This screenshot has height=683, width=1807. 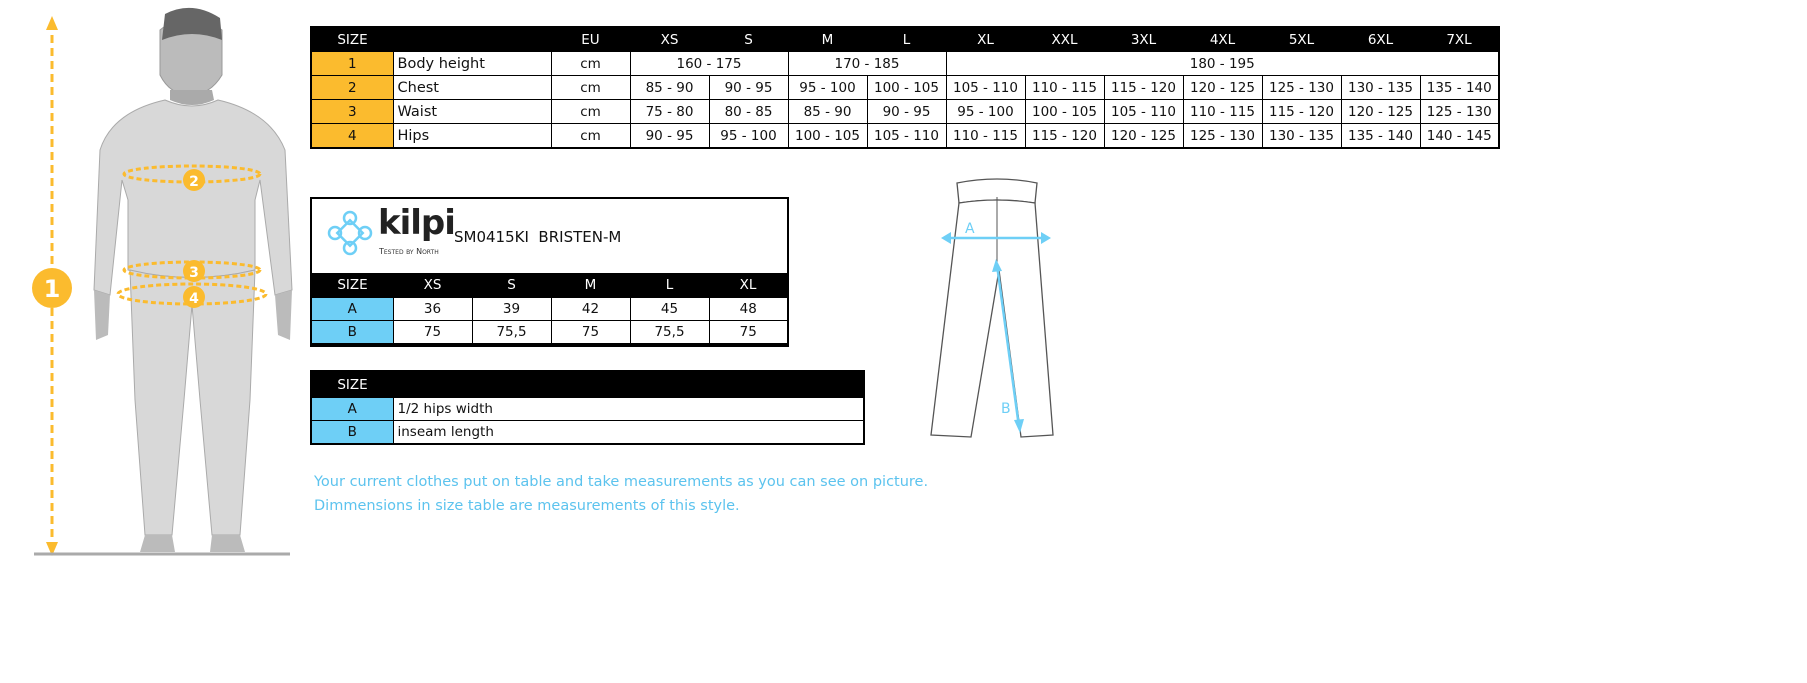 What do you see at coordinates (1143, 39) in the screenshot?
I see `header-3xl: 3XL` at bounding box center [1143, 39].